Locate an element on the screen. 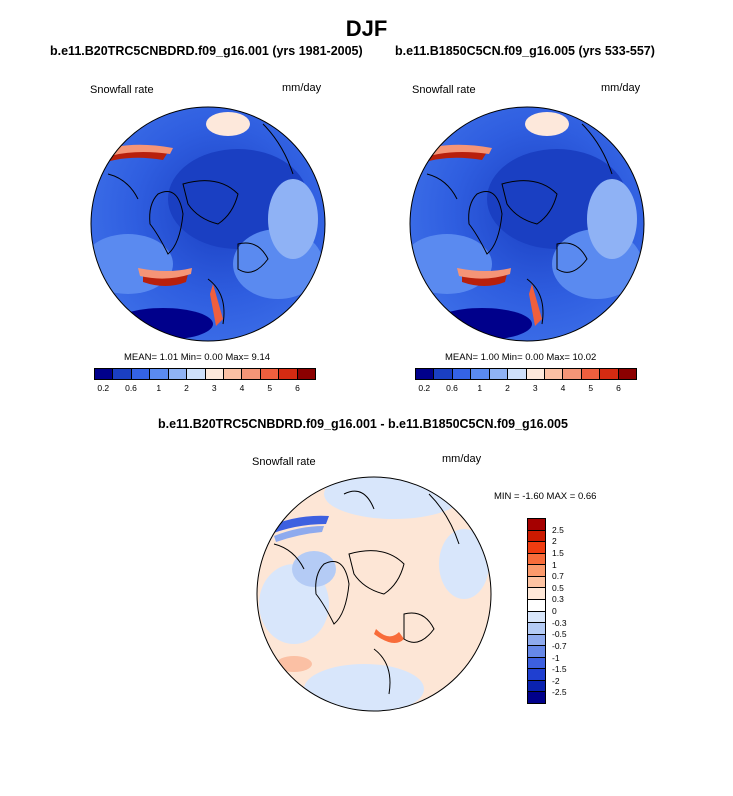 This screenshot has height=796, width=733. panel1-units: mm/day is located at coordinates (302, 88).